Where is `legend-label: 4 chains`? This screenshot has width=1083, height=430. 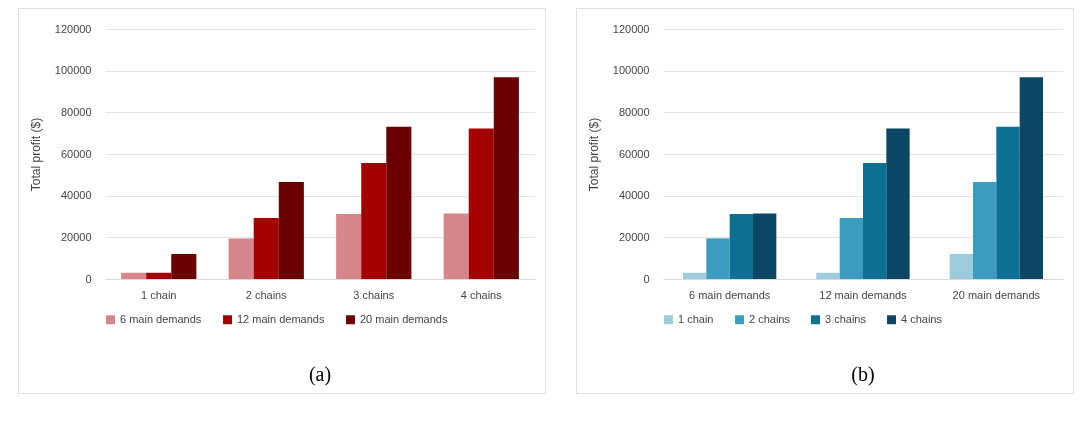 legend-label: 4 chains is located at coordinates (922, 318).